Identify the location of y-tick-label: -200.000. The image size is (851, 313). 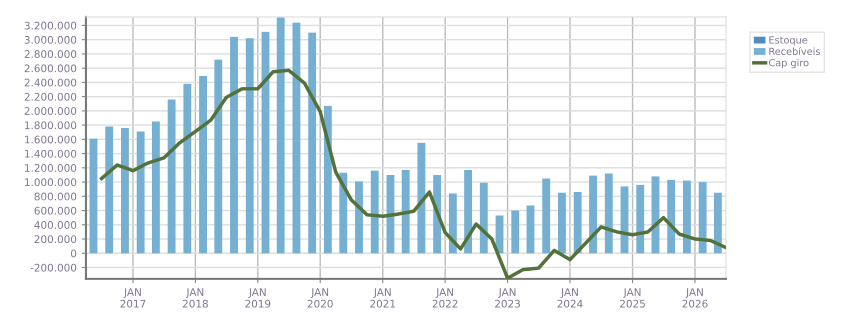
(53, 268).